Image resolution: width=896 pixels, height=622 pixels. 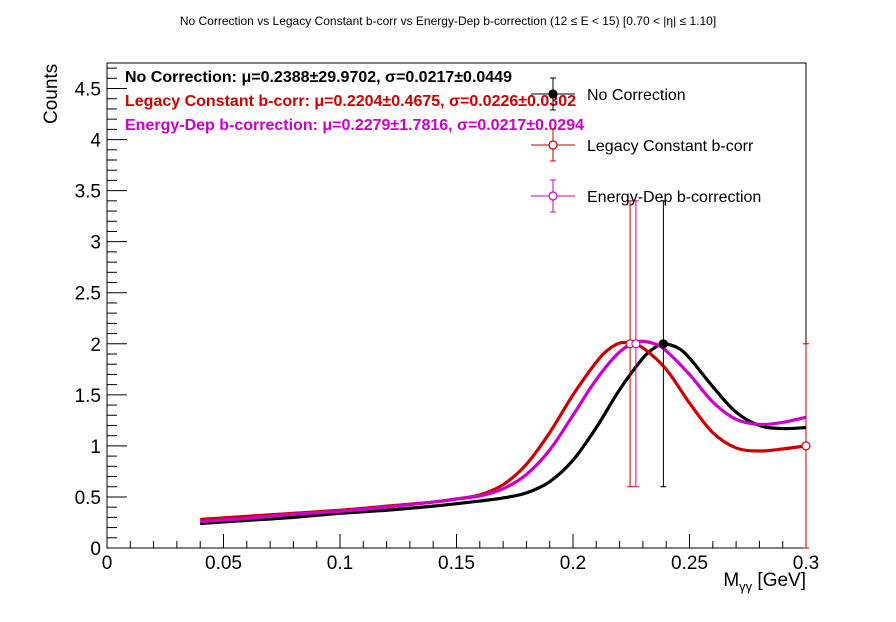 I want to click on y-tick-label: 3.5, so click(x=88, y=192).